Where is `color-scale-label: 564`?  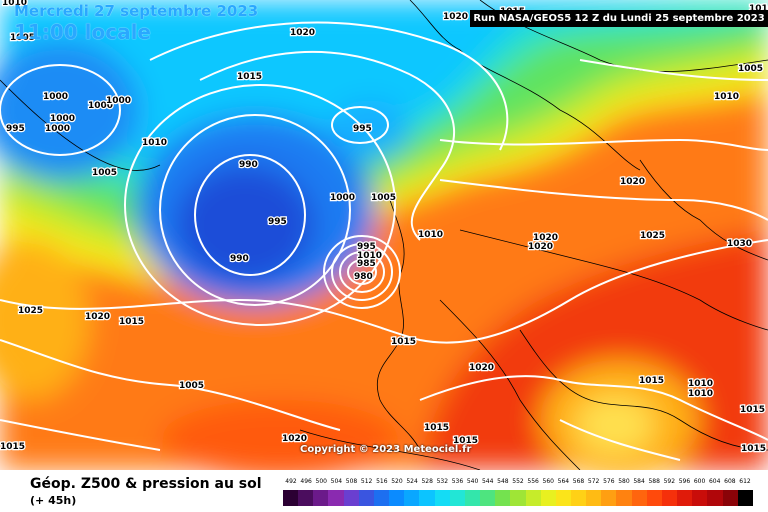 color-scale-label: 564 is located at coordinates (563, 481).